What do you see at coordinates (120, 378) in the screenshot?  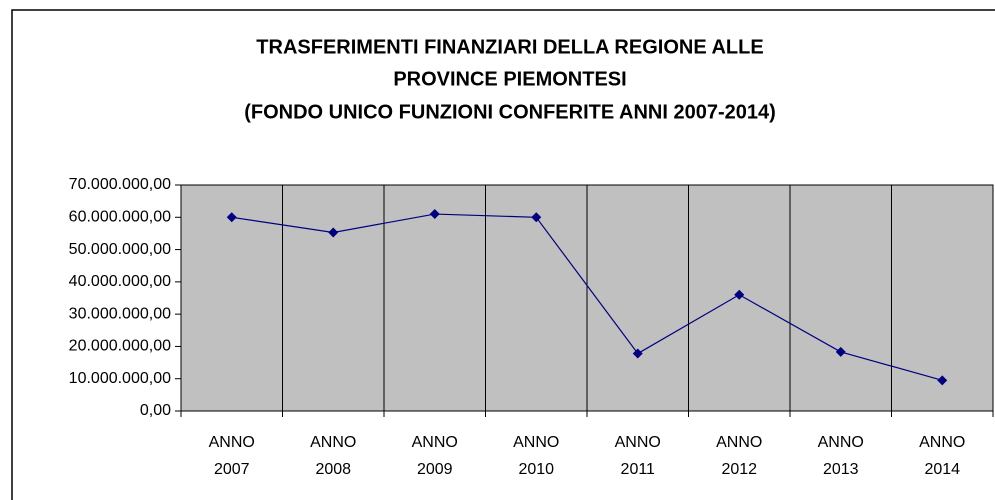 I see `y-tick-label: 10.000.000,00` at bounding box center [120, 378].